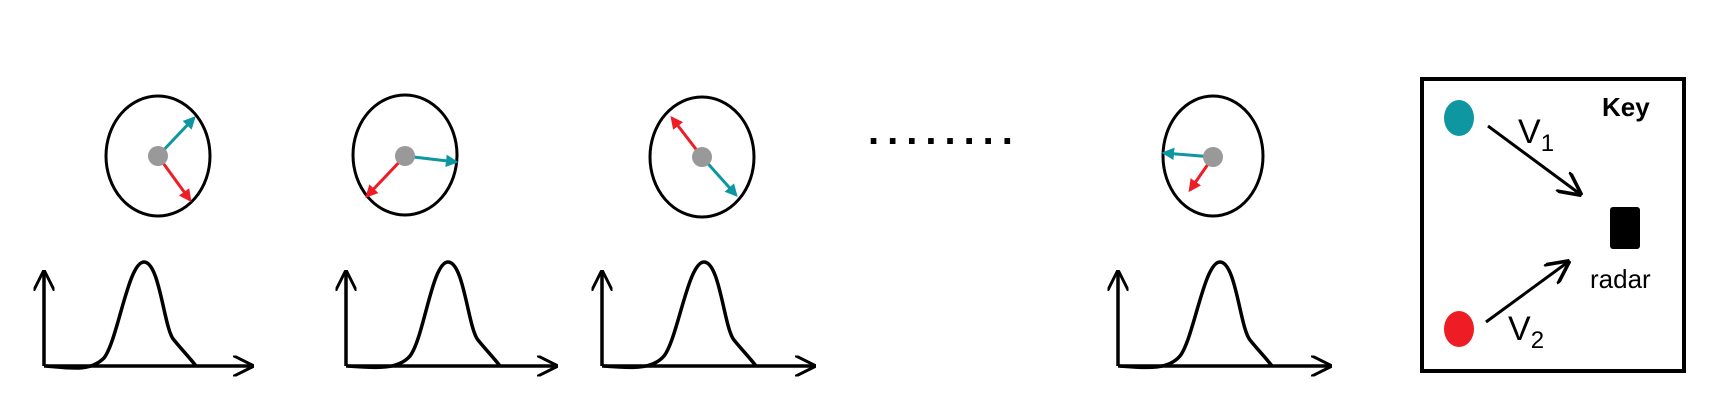  I want to click on teal-target-dot, so click(1459, 118).